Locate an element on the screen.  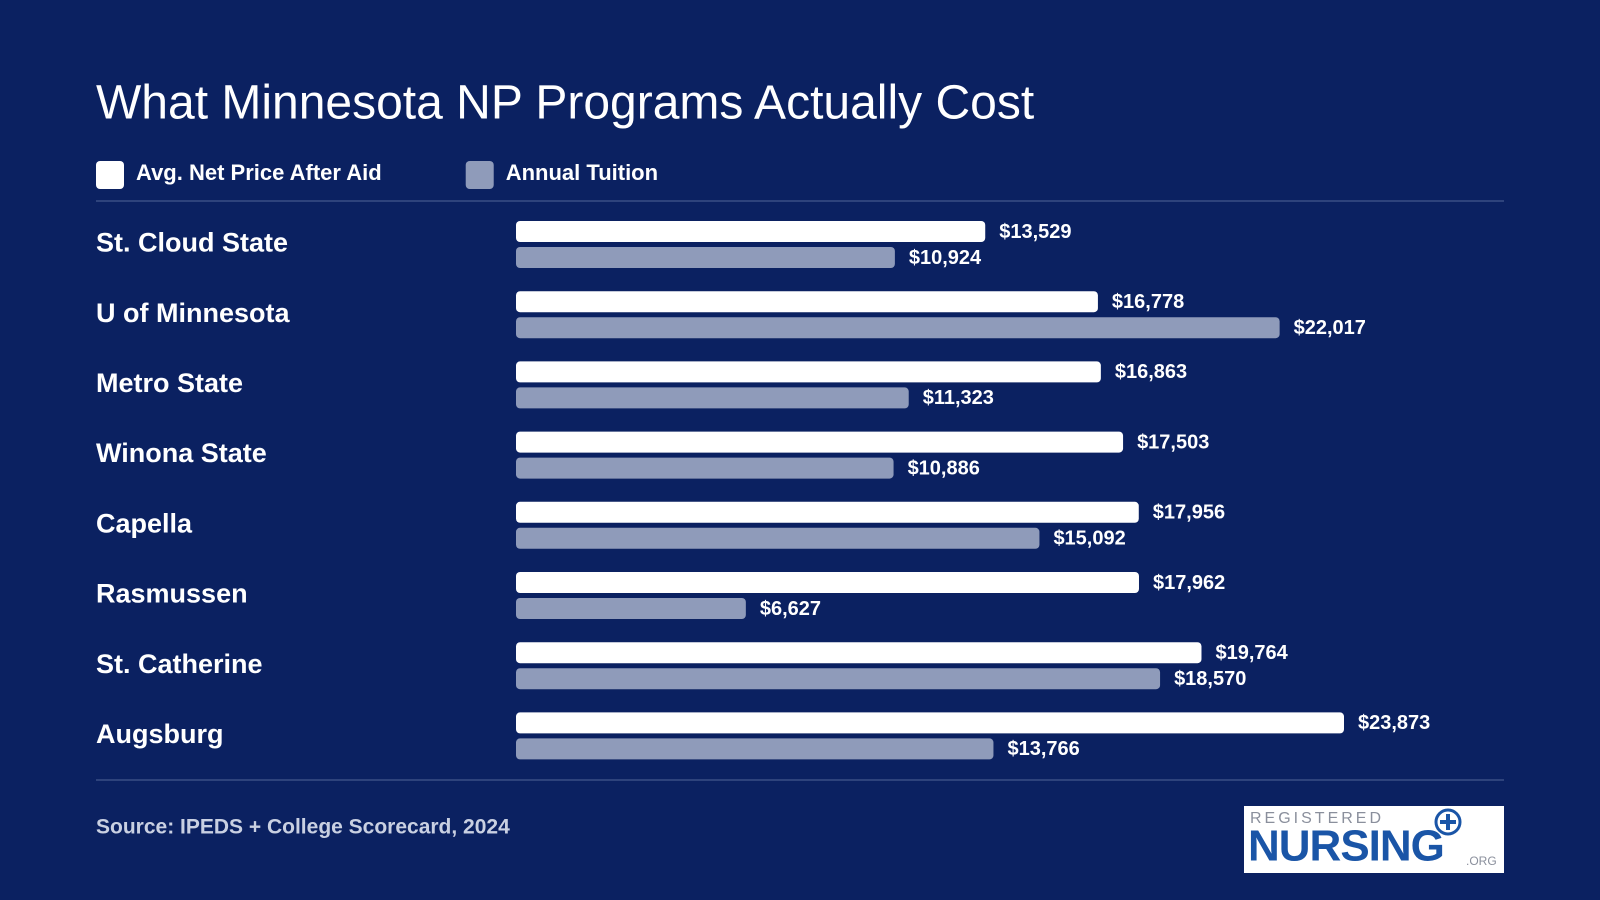
legend-label: Avg. Net Price After Aid is located at coordinates (259, 172).